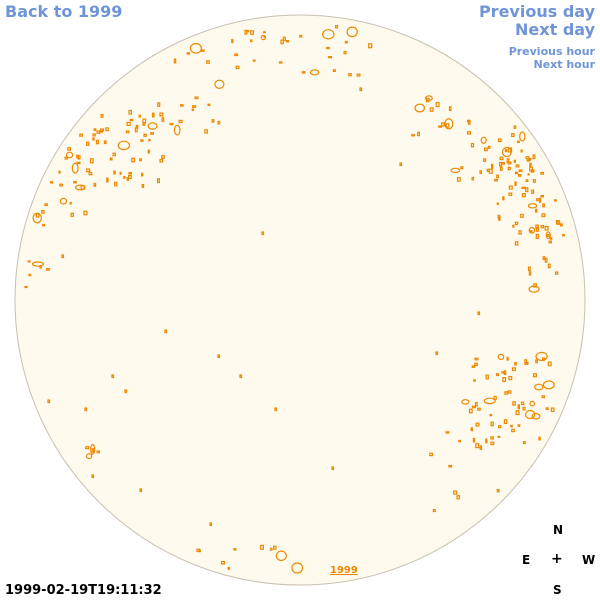  I want to click on previous-day-link: Previous day, so click(536, 11).